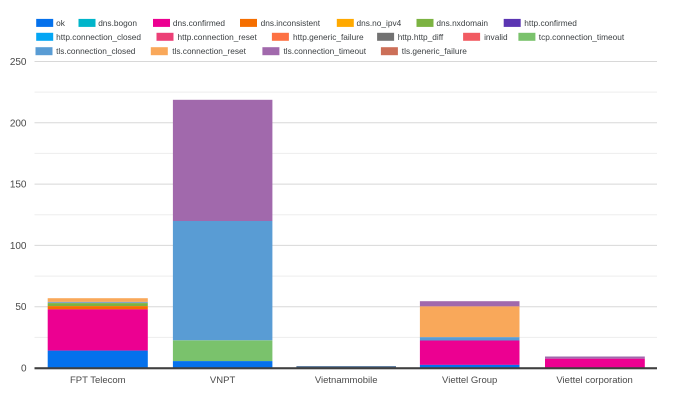  What do you see at coordinates (218, 37) in the screenshot?
I see `svg-text: http.connection_reset` at bounding box center [218, 37].